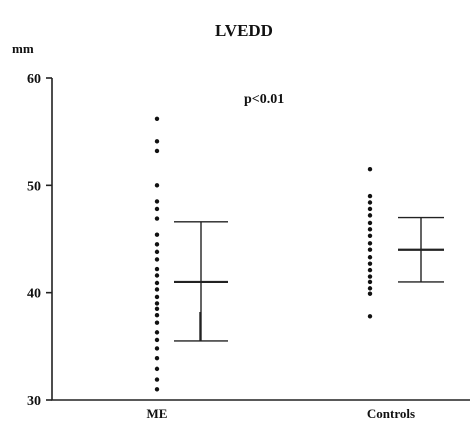 The image size is (472, 424). I want to click on y-tick-label: 30, so click(34, 401).